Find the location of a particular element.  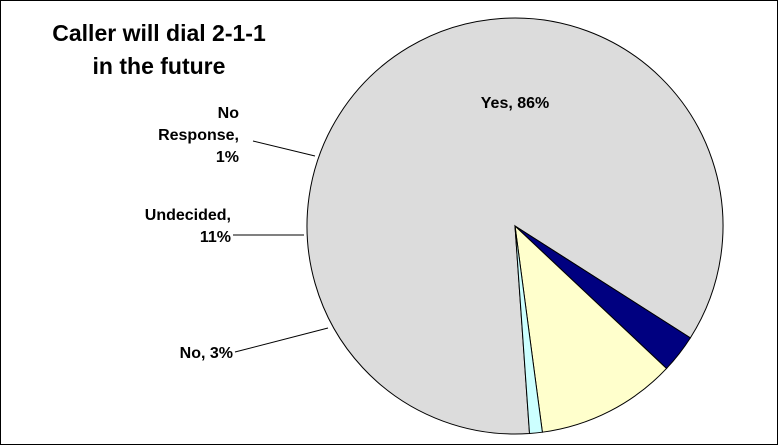

data-label-undecided: Undecided, 11% is located at coordinates (188, 226).